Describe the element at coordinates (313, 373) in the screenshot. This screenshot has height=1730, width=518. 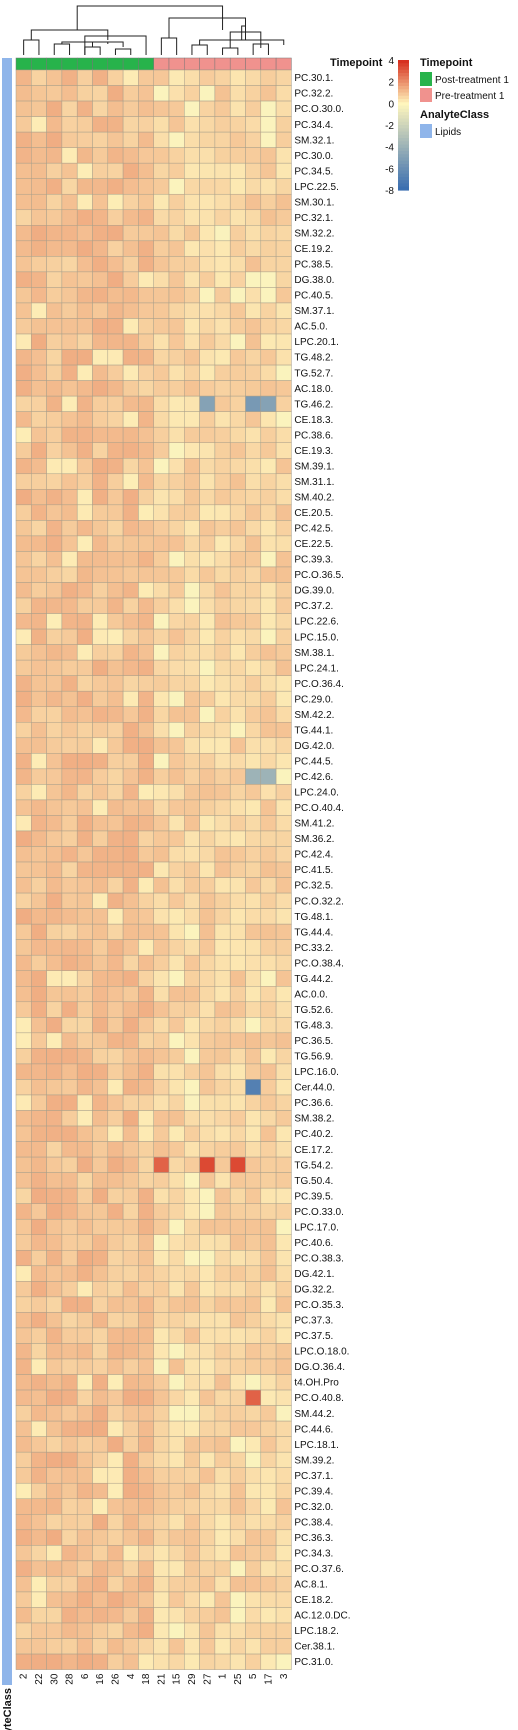
I see `row-label: TG.52.7.` at that location.